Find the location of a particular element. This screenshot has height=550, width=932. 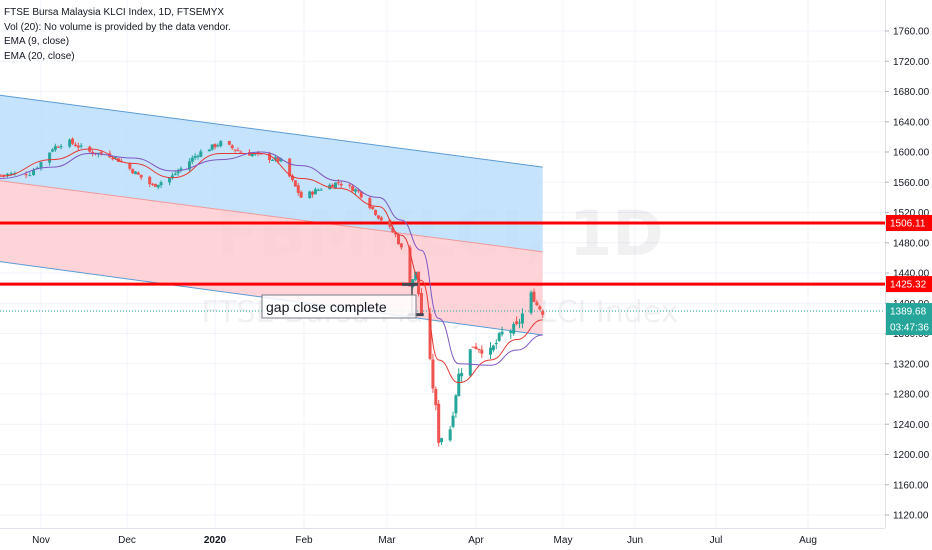

price-tick-label: 1200.00 is located at coordinates (911, 455).